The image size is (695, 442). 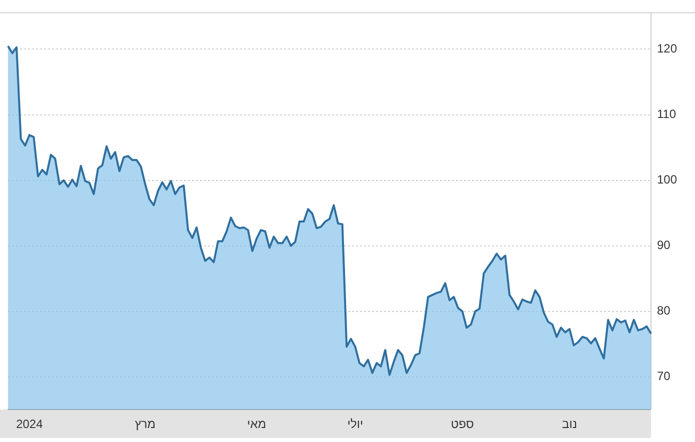 I want to click on x-tick-label: נוב, so click(x=570, y=424).